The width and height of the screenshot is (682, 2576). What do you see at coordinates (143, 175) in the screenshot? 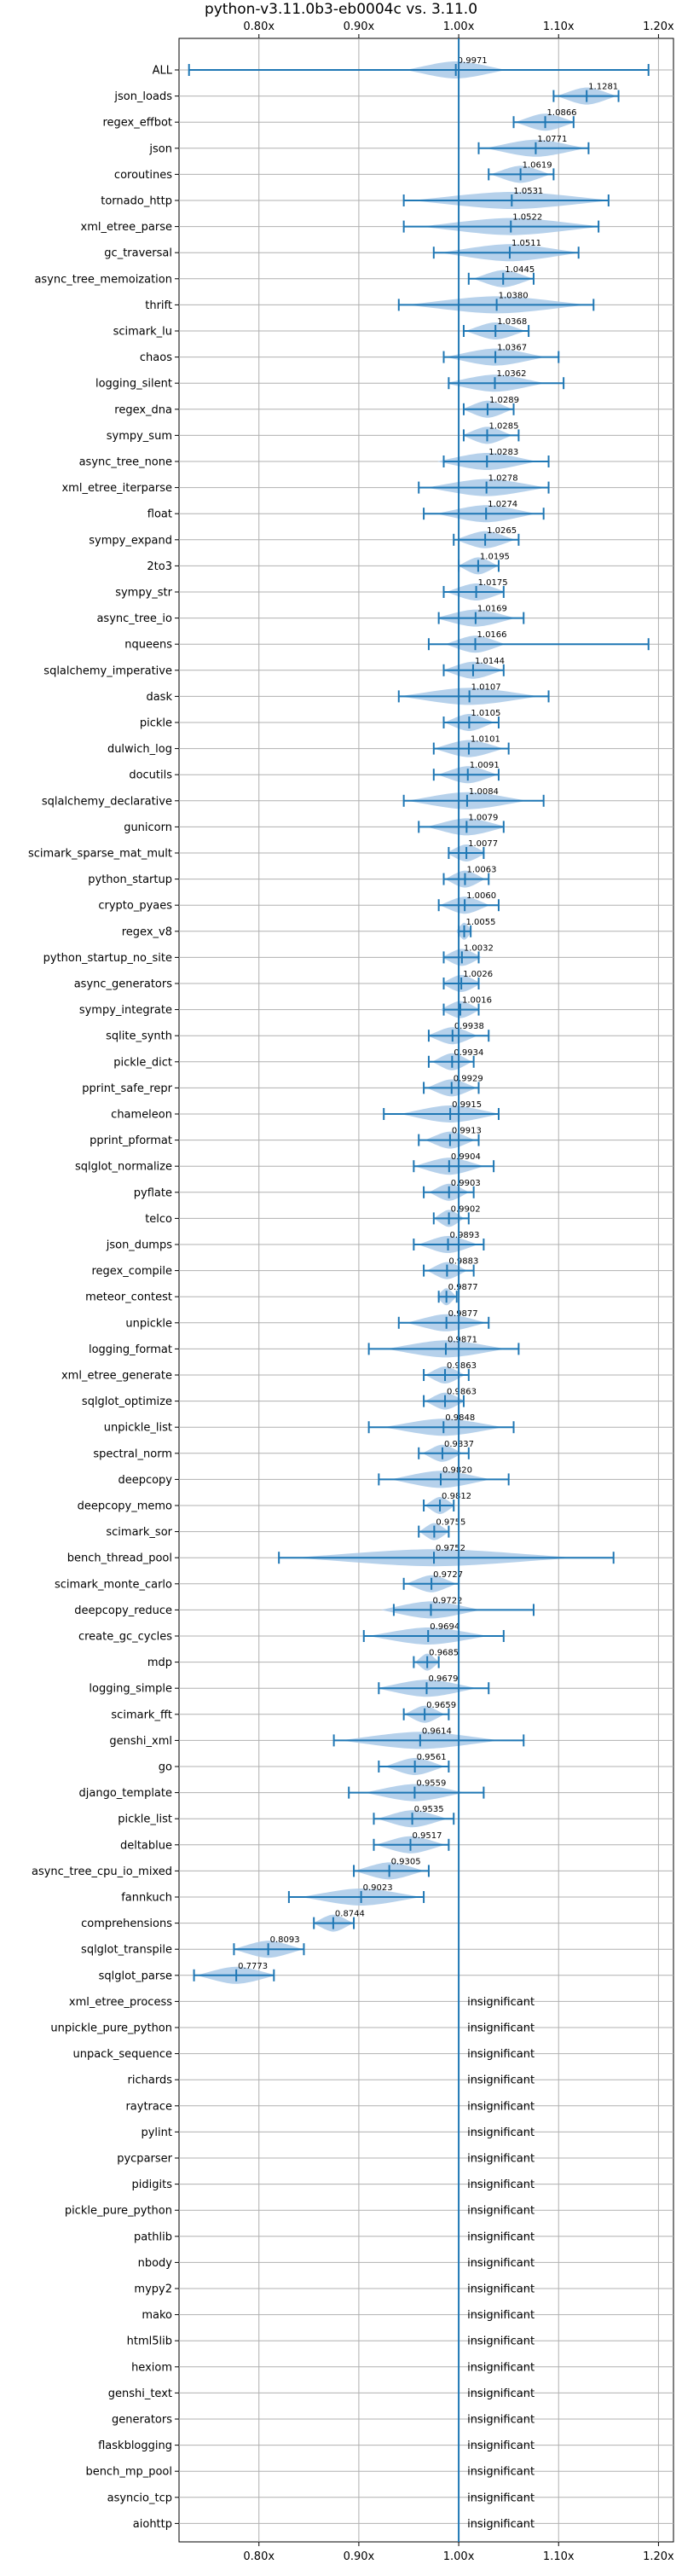
I see `benchmark-label: coroutines` at bounding box center [143, 175].